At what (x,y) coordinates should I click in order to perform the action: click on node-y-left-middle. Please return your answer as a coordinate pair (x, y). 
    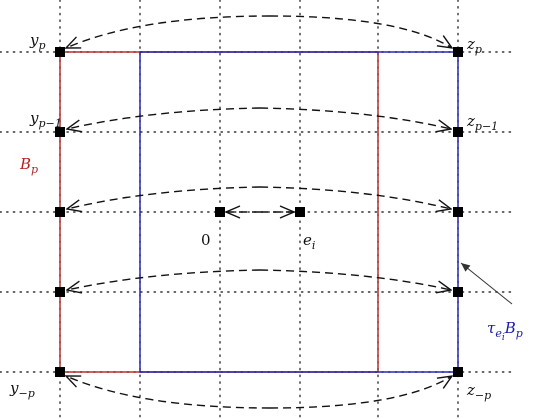
    Looking at the image, I should click on (60, 212).